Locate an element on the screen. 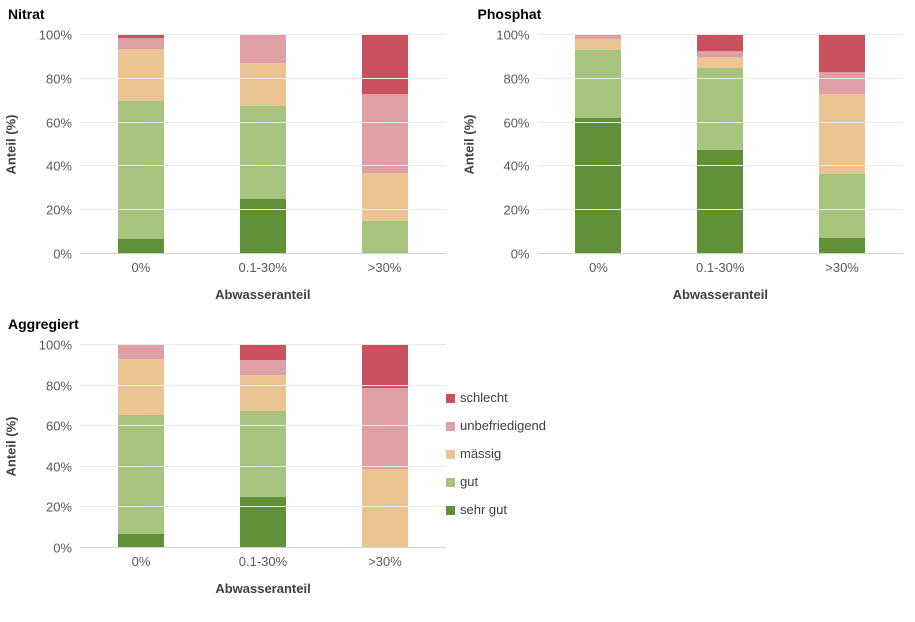  legend-item: unbefriedigend is located at coordinates (496, 425).